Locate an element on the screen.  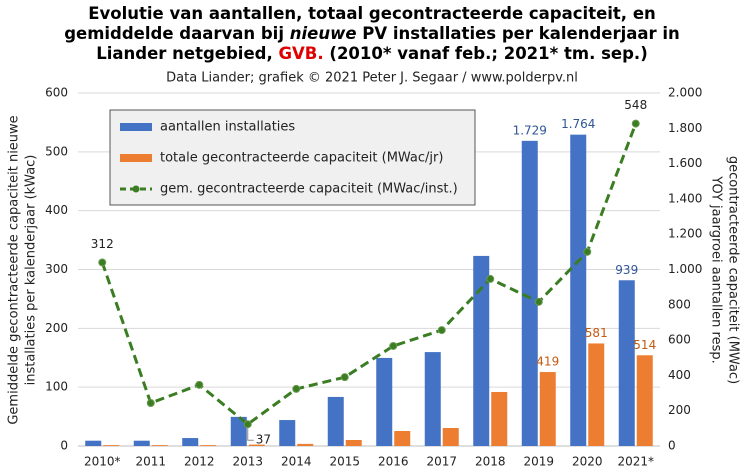
legend-box is located at coordinates (292, 157).